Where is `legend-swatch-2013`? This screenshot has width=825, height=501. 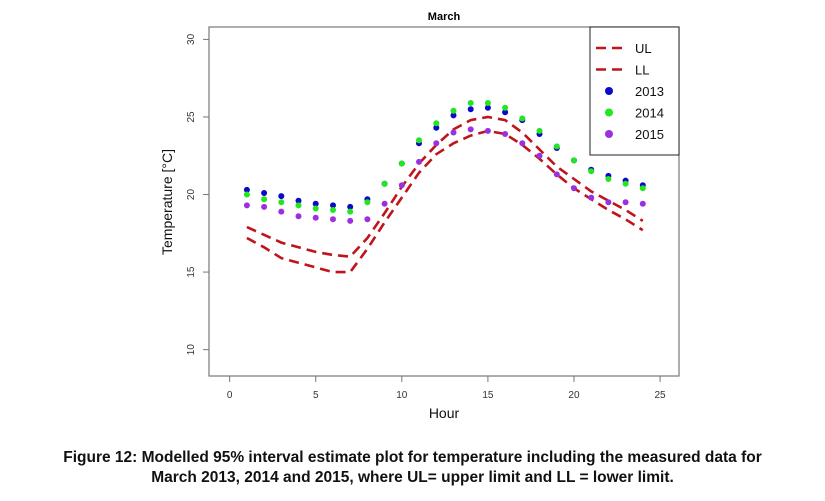
legend-swatch-2013 is located at coordinates (609, 91).